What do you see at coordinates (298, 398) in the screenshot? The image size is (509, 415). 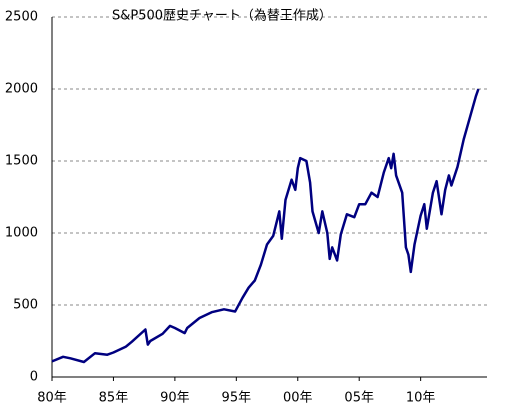 I see `x-tick-label: 00年` at bounding box center [298, 398].